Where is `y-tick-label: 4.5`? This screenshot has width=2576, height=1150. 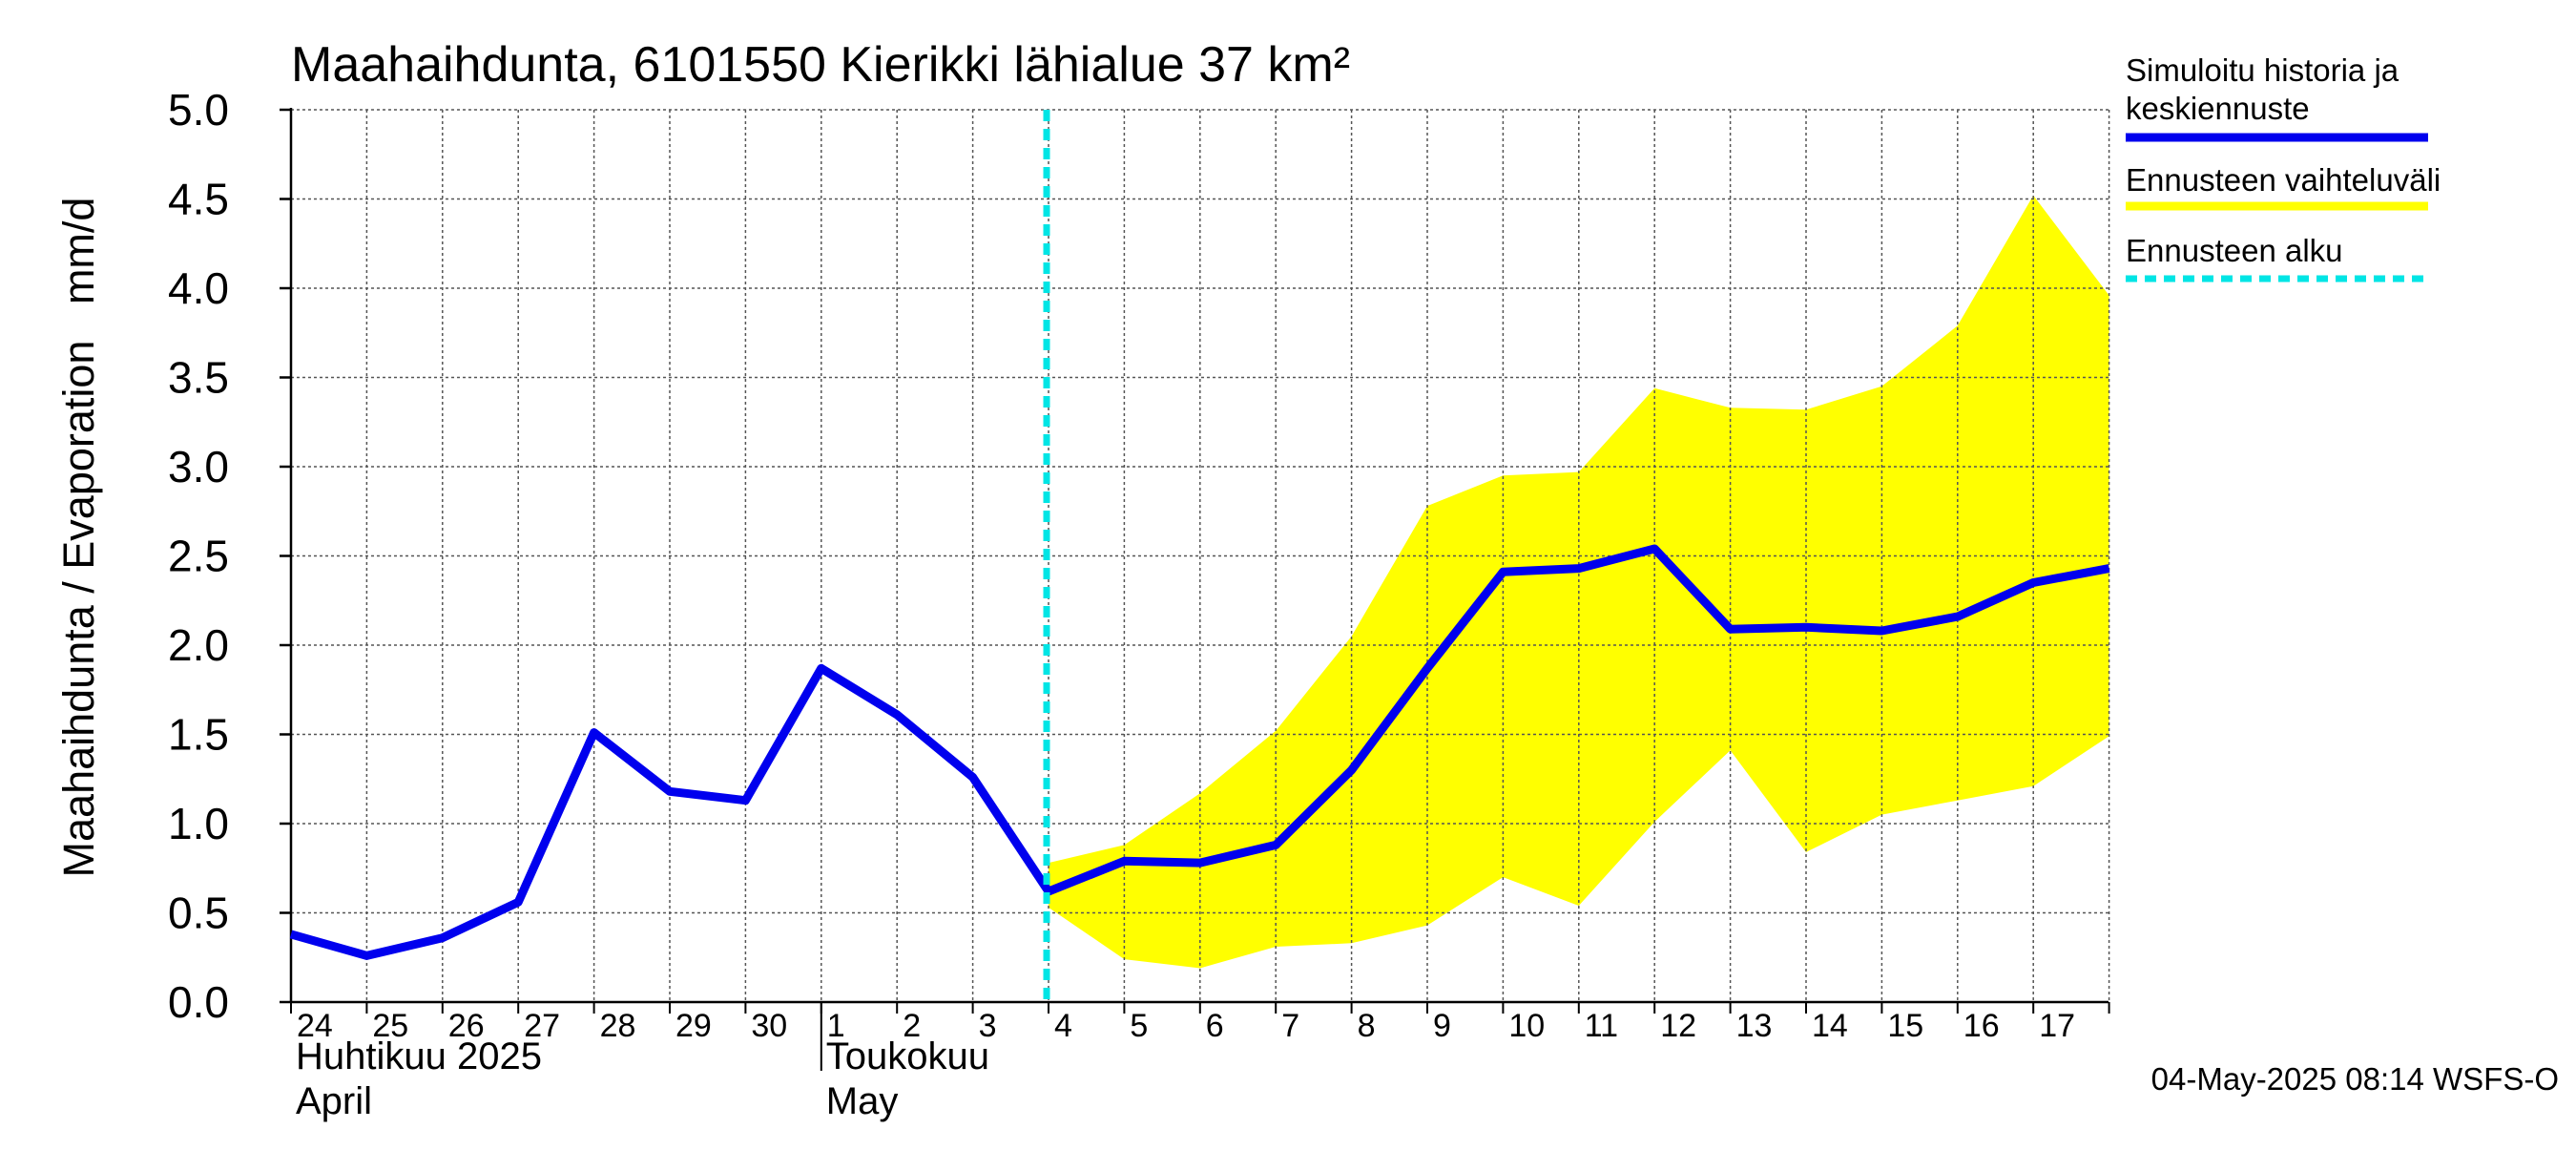 y-tick-label: 4.5 is located at coordinates (198, 199).